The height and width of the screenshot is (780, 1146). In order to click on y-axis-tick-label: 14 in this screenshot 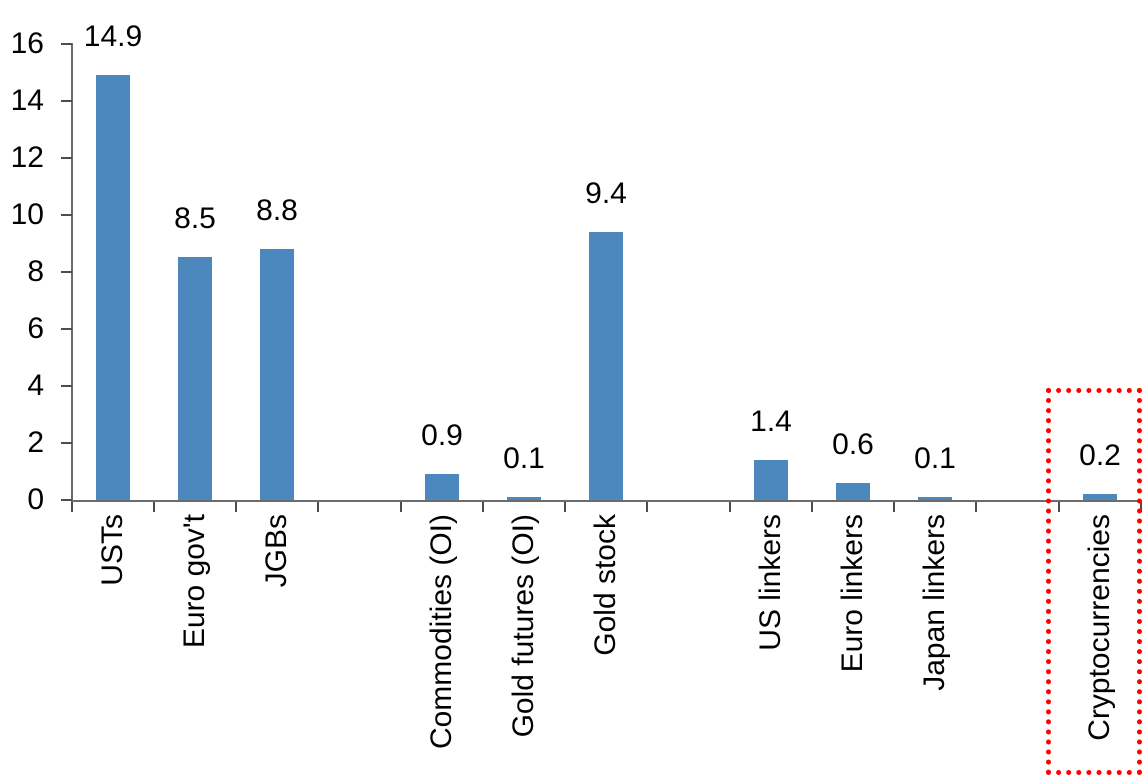, I will do `click(27, 100)`.